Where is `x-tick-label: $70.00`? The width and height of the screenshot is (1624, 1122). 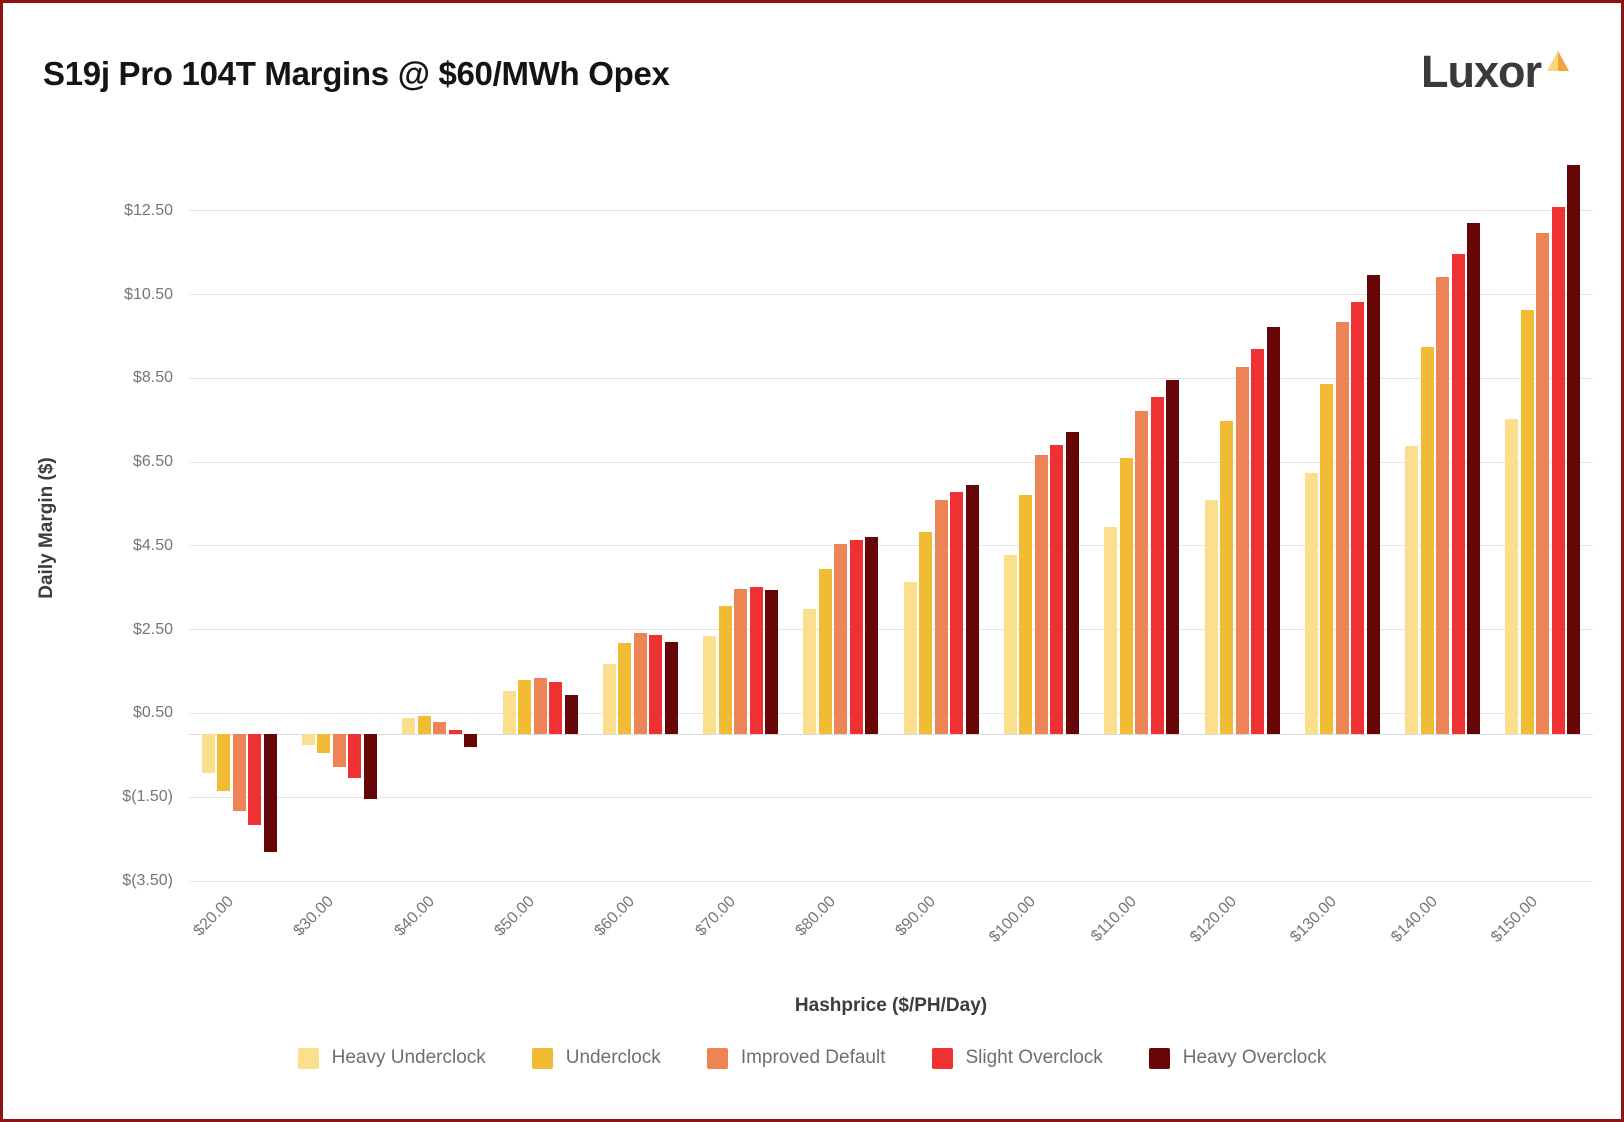 x-tick-label: $70.00 is located at coordinates (715, 916).